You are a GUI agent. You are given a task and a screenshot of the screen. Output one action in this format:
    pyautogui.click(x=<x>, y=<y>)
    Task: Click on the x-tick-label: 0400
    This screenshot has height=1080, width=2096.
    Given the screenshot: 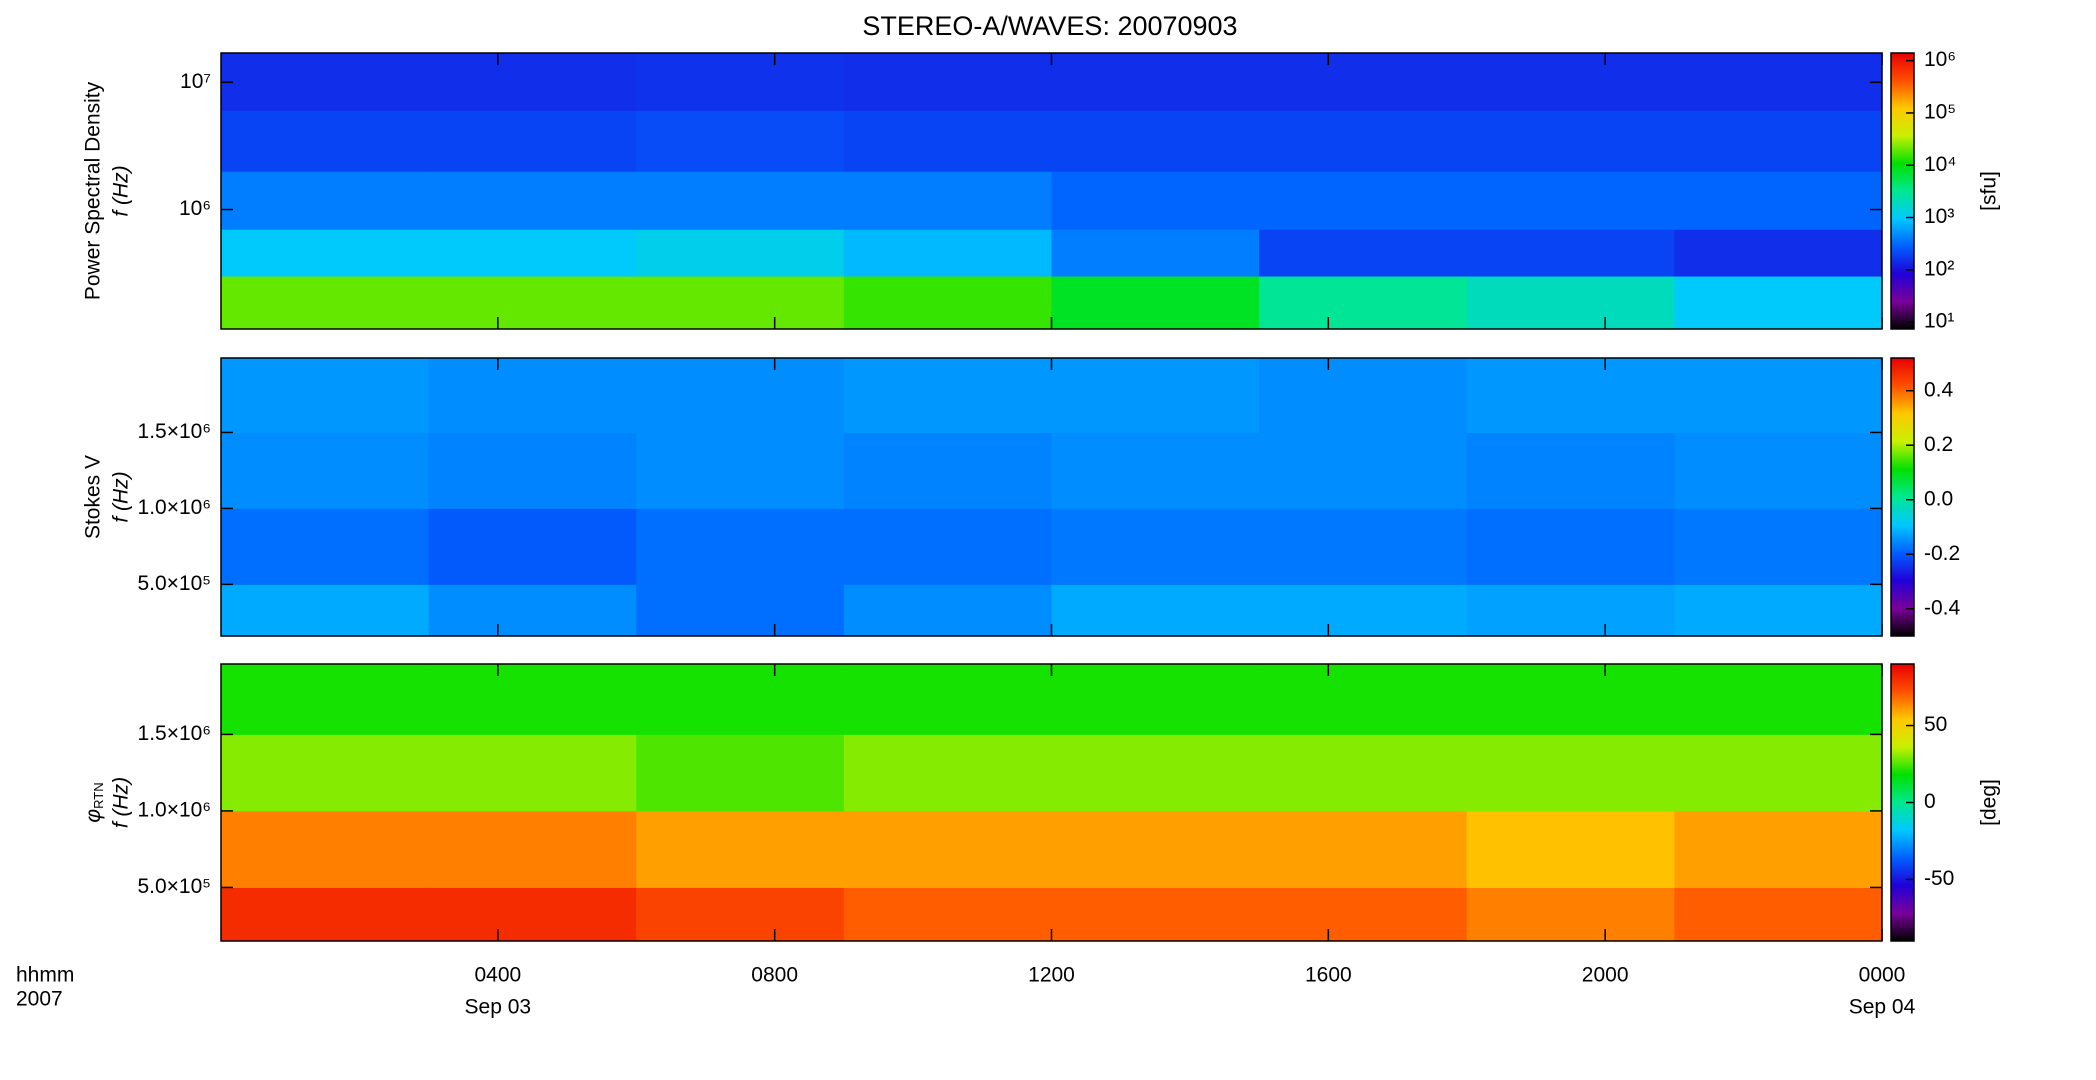 What is the action you would take?
    pyautogui.click(x=497, y=975)
    